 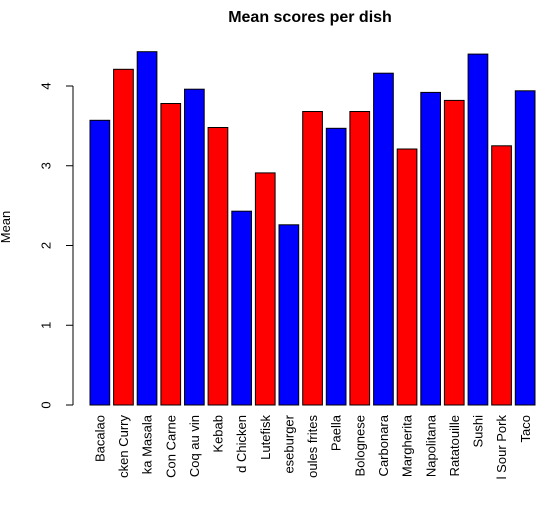 I want to click on category-label: cken Curry, so click(x=123, y=446).